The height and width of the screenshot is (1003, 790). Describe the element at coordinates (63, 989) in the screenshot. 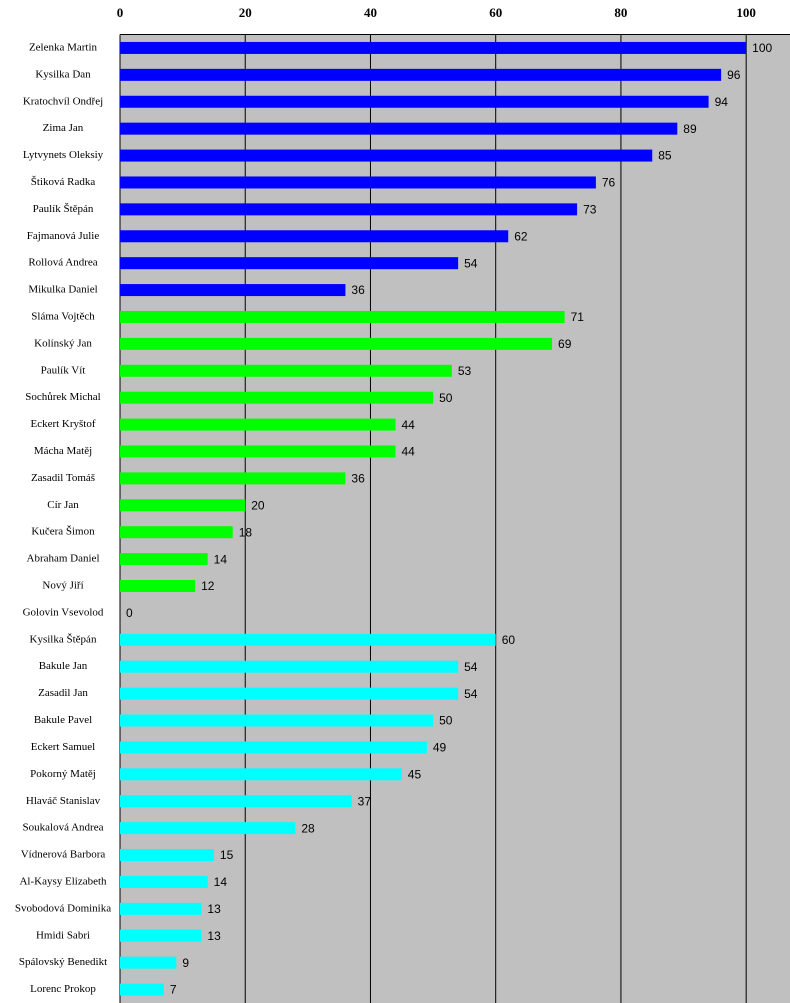

I see `y-tick-label: Lorenc Prokop` at that location.